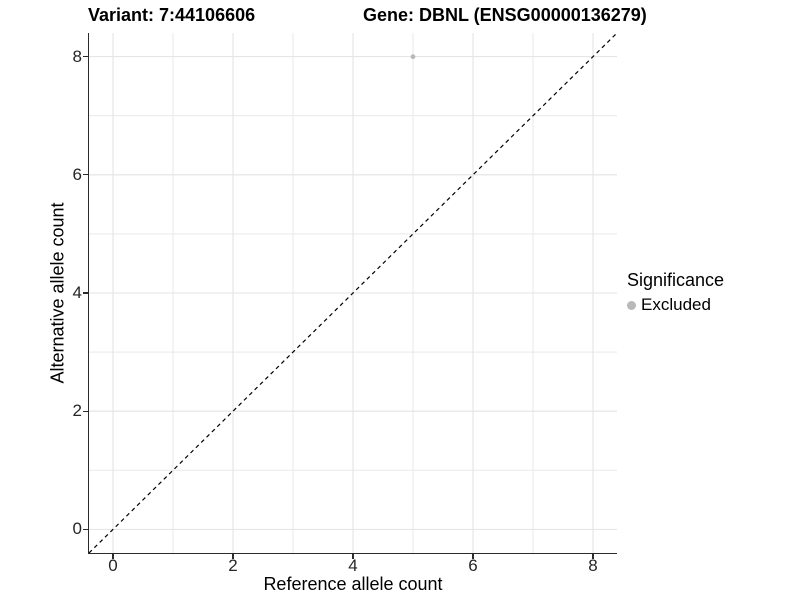  Describe the element at coordinates (77, 529) in the screenshot. I see `y-tick-label: 0` at that location.